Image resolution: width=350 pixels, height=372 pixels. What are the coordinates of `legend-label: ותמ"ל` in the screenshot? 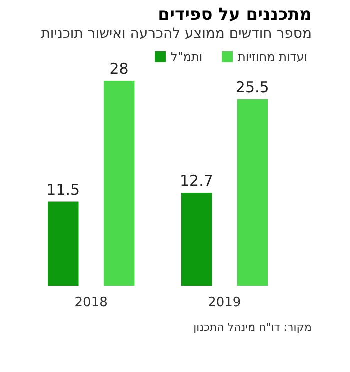 It's located at (187, 57).